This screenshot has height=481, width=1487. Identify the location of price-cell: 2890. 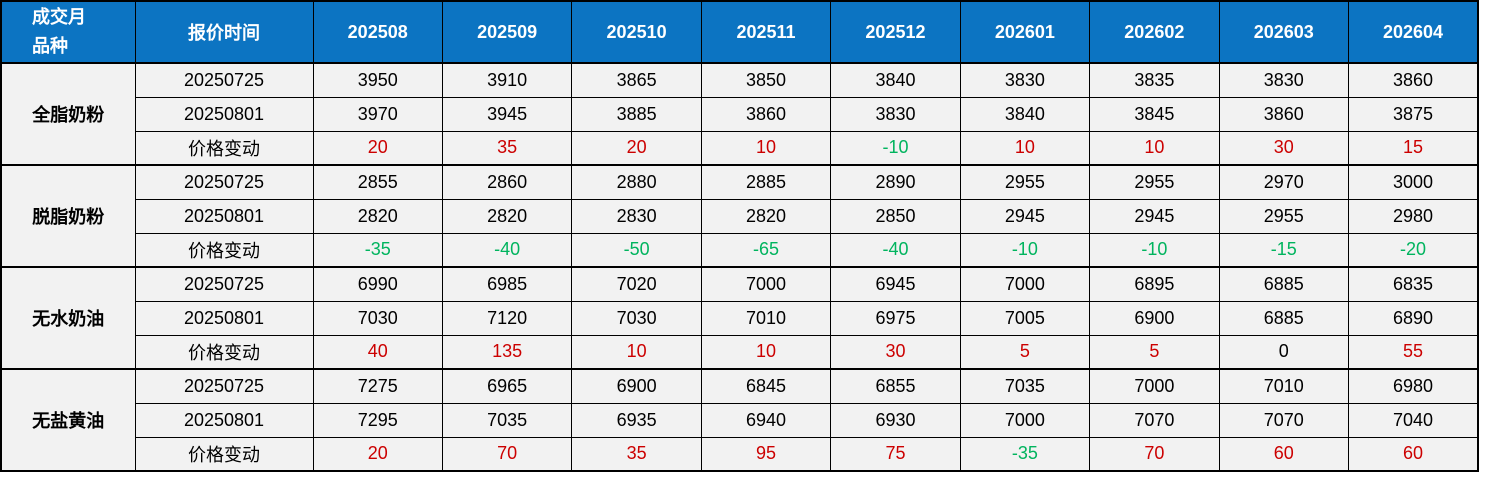
(895, 182).